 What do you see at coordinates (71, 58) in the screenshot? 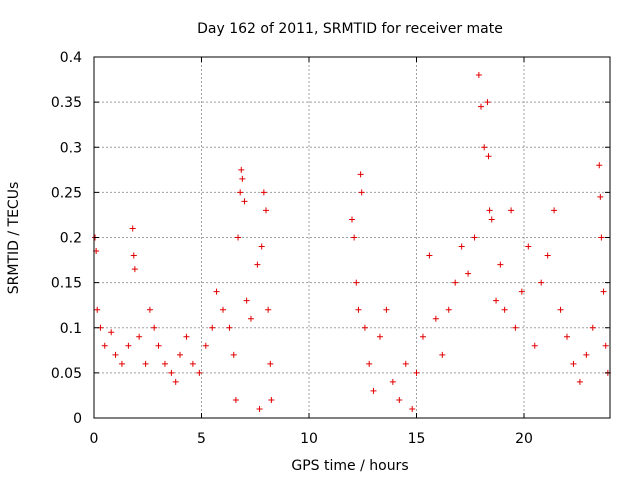
I see `y-tick-label: 0.4` at bounding box center [71, 58].